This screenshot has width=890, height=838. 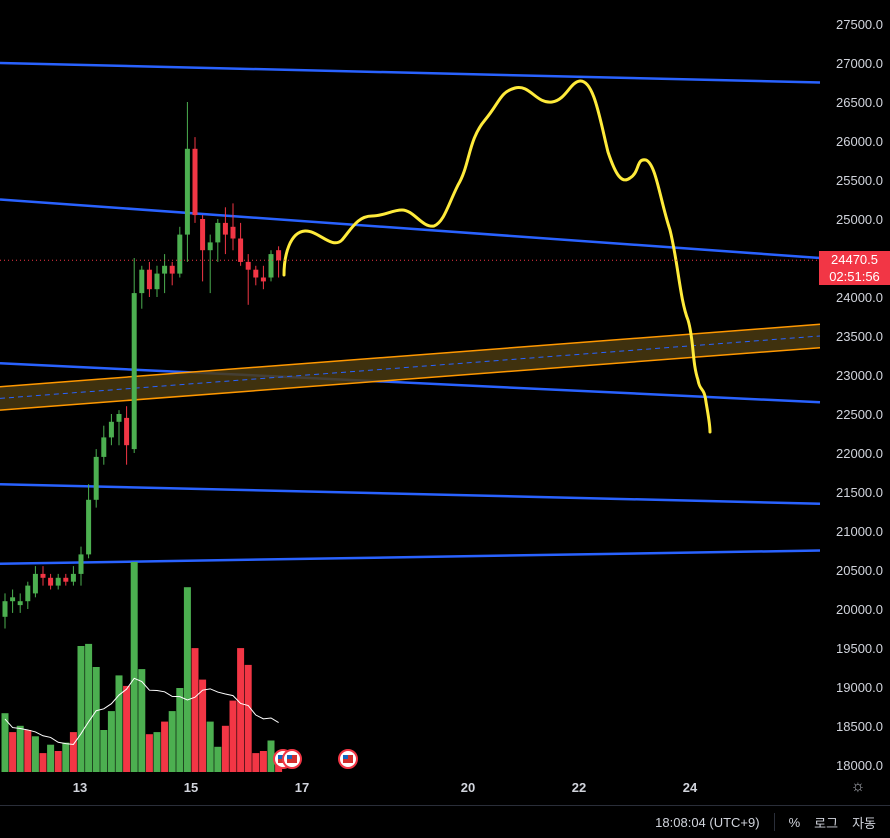 What do you see at coordinates (774, 822) in the screenshot?
I see `status-divider` at bounding box center [774, 822].